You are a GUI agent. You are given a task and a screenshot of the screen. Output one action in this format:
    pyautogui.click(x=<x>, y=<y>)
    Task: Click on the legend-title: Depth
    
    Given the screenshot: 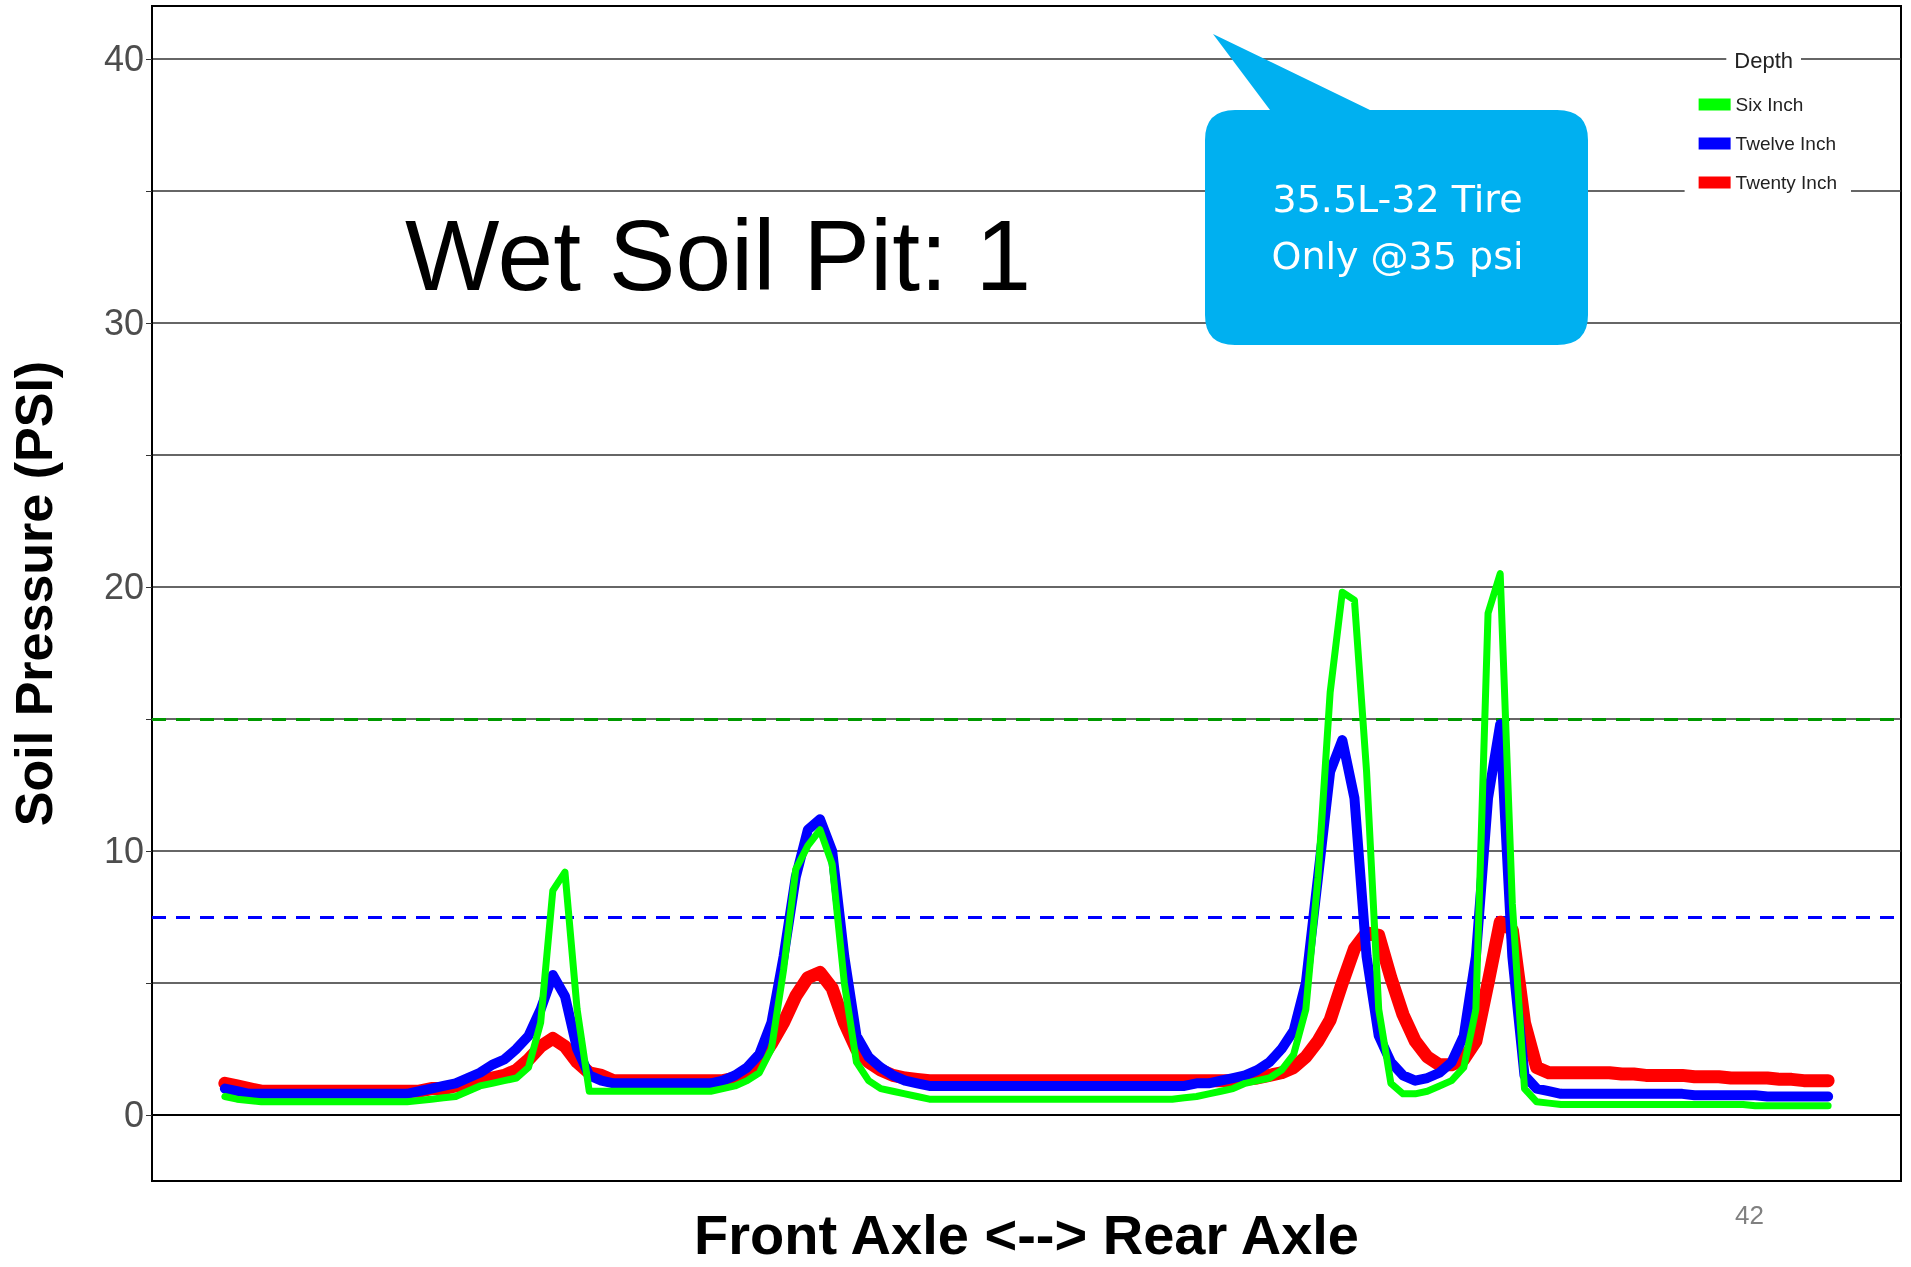 What is the action you would take?
    pyautogui.click(x=1764, y=60)
    